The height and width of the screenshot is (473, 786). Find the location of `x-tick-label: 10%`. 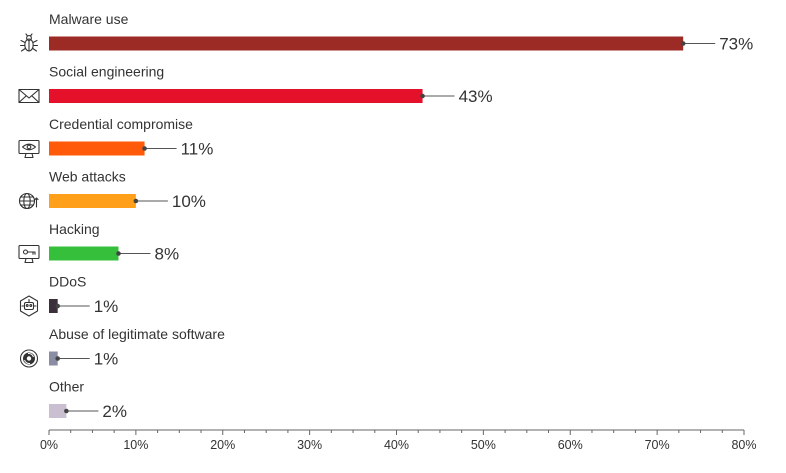

x-tick-label: 10% is located at coordinates (135, 445).